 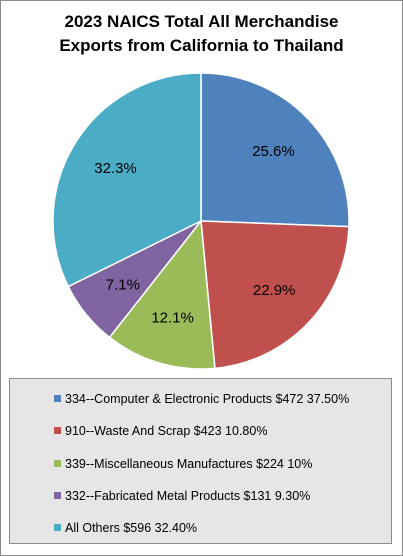 I want to click on chart-title-line-2: Exports from California to Thailand, so click(x=201, y=45).